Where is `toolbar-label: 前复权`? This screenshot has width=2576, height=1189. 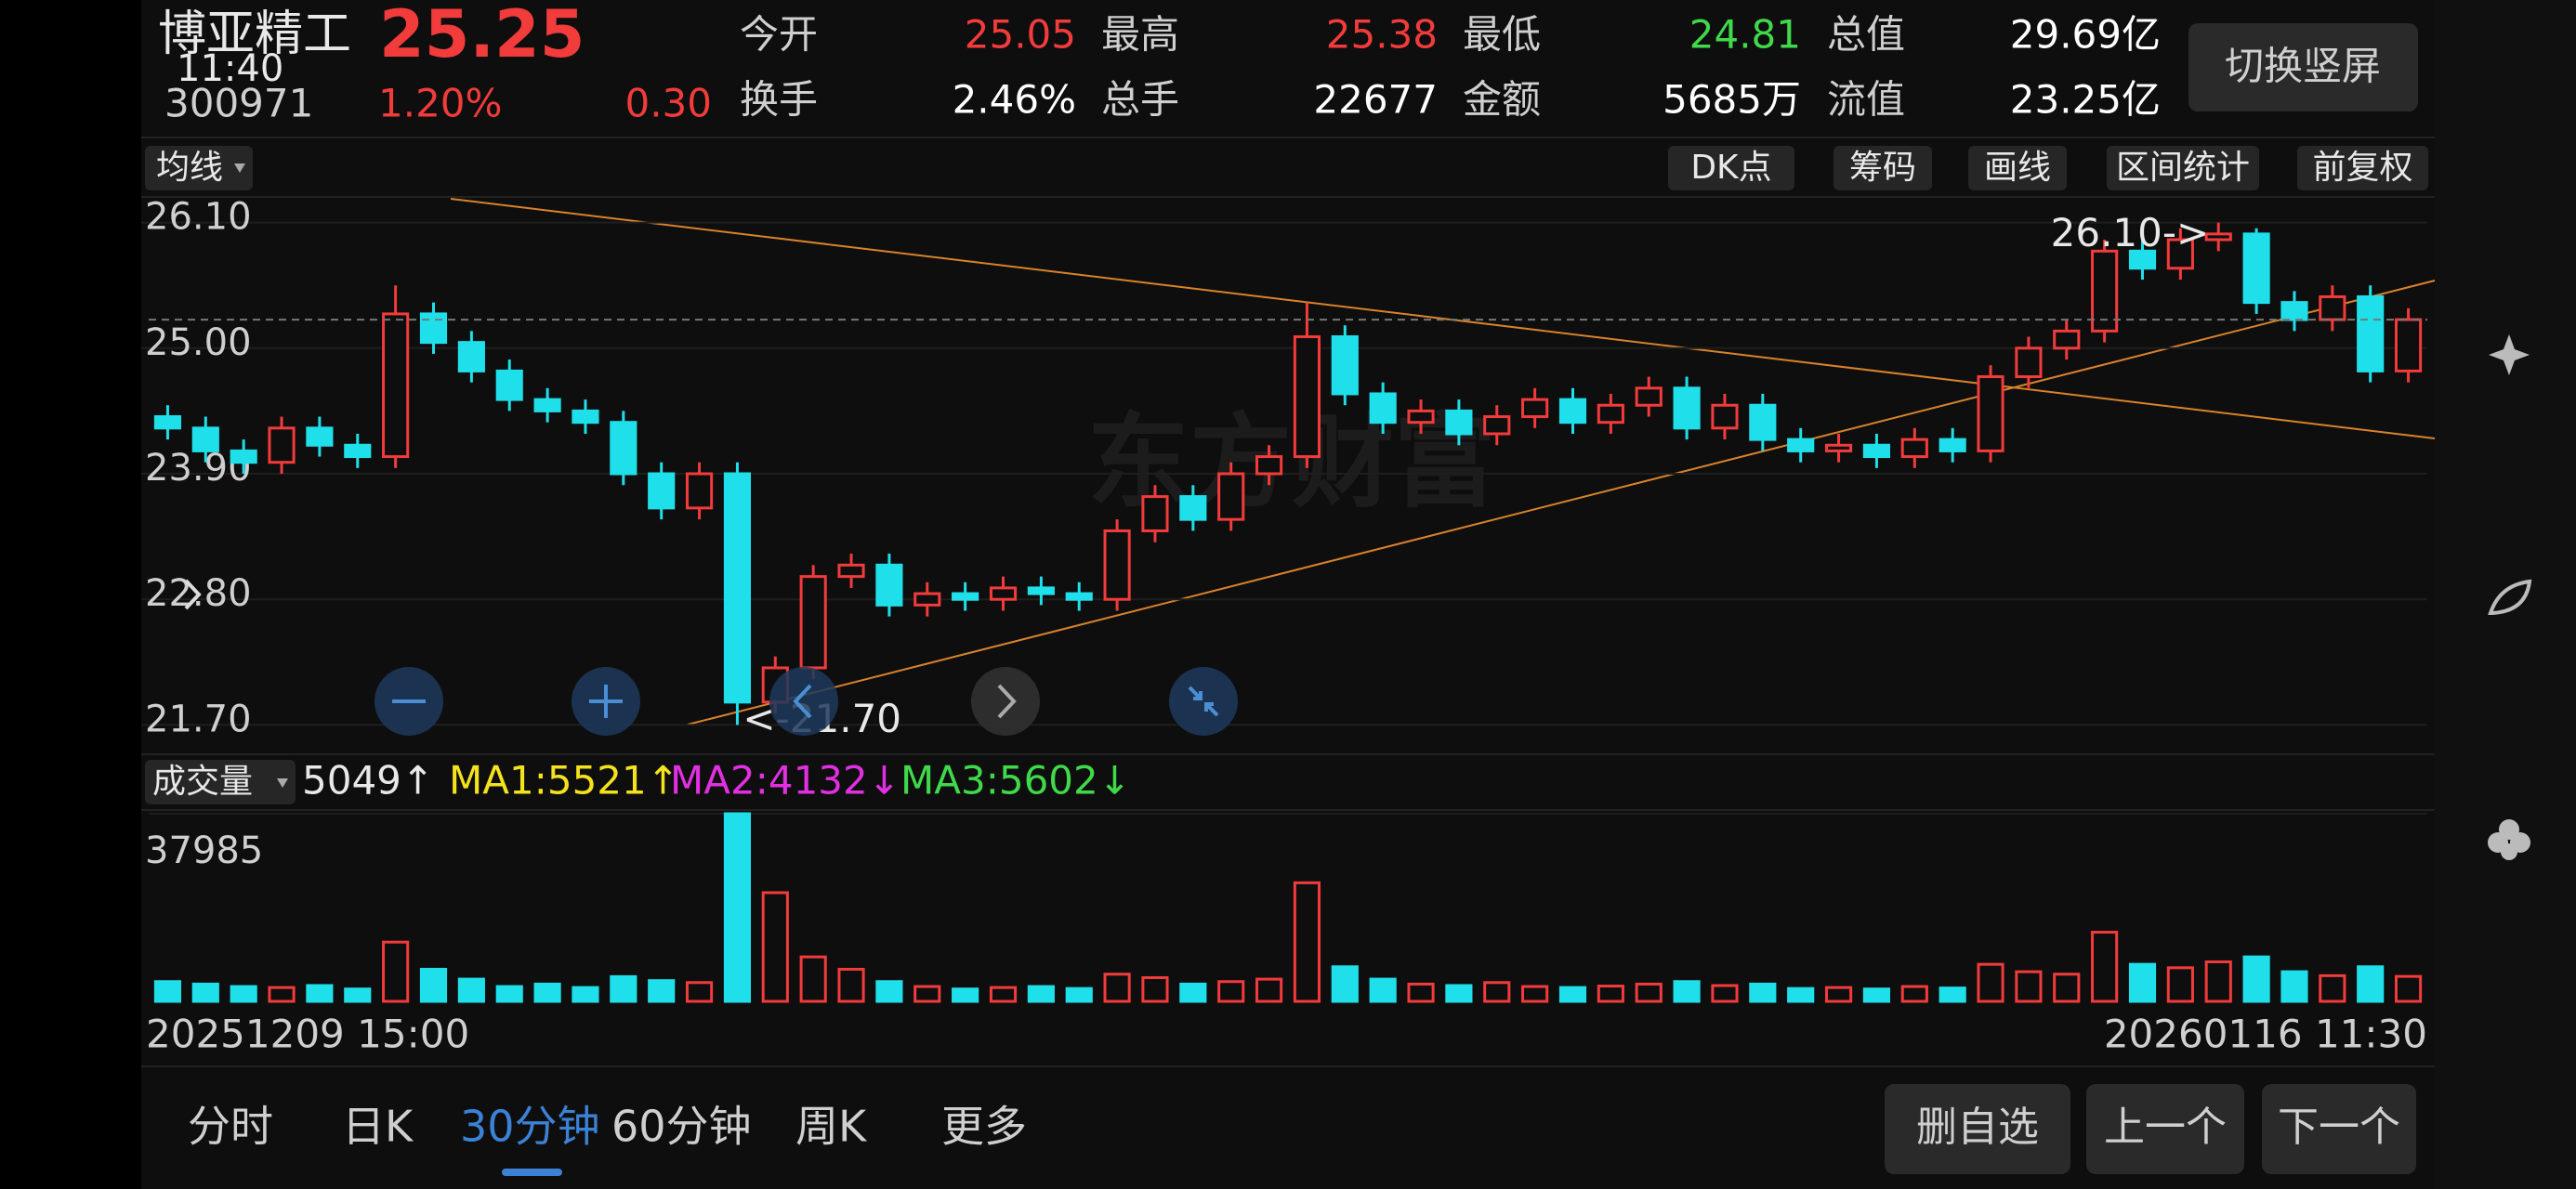
toolbar-label: 前复权 is located at coordinates (2362, 168).